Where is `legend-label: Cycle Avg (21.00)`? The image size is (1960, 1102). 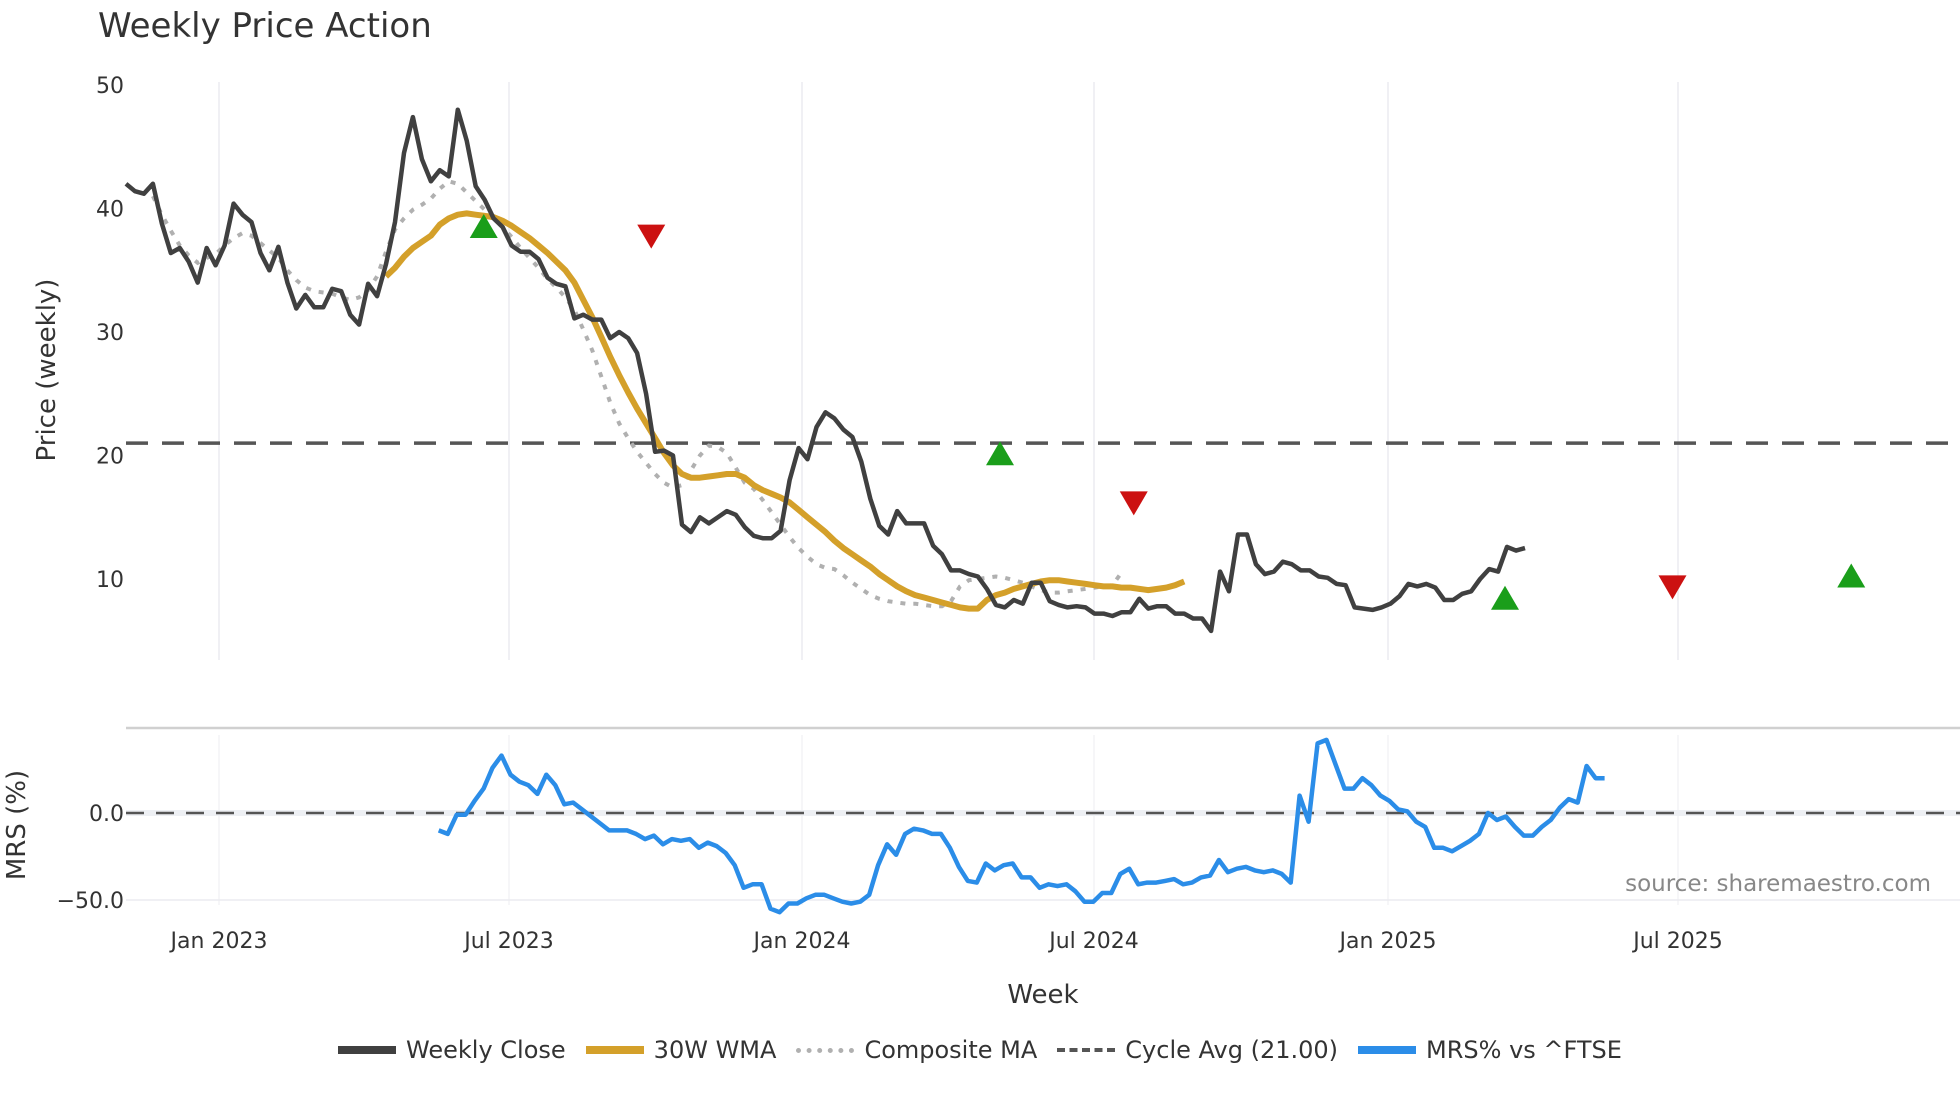
legend-label: Cycle Avg (21.00) is located at coordinates (1232, 1050).